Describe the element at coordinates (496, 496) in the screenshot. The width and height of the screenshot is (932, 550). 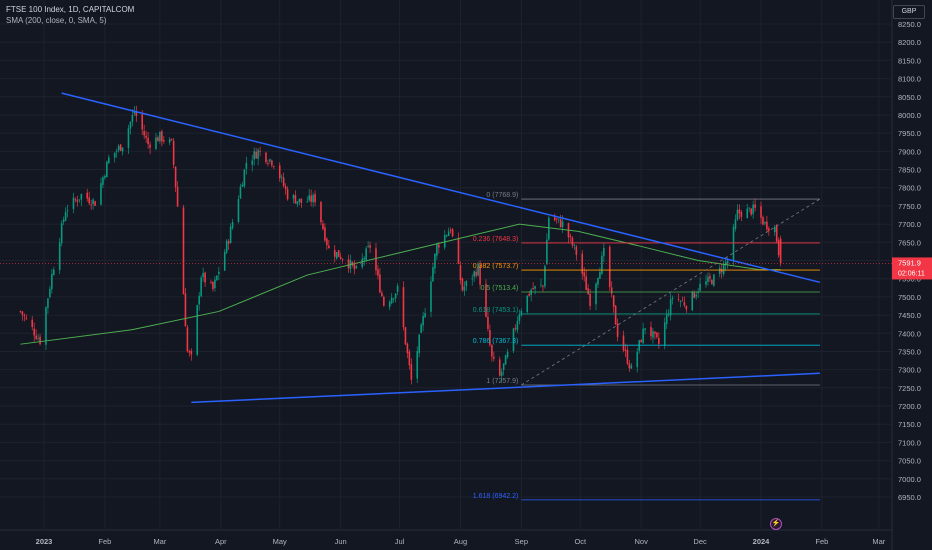
I see `fib-level-label: 1.618 (6942.2)` at that location.